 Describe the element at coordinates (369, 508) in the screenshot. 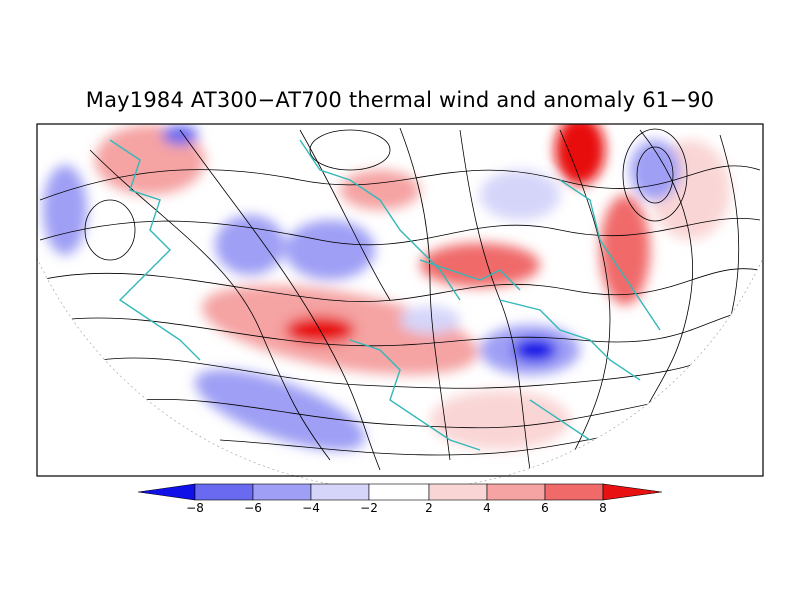

I see `colorbar-label: −2` at that location.